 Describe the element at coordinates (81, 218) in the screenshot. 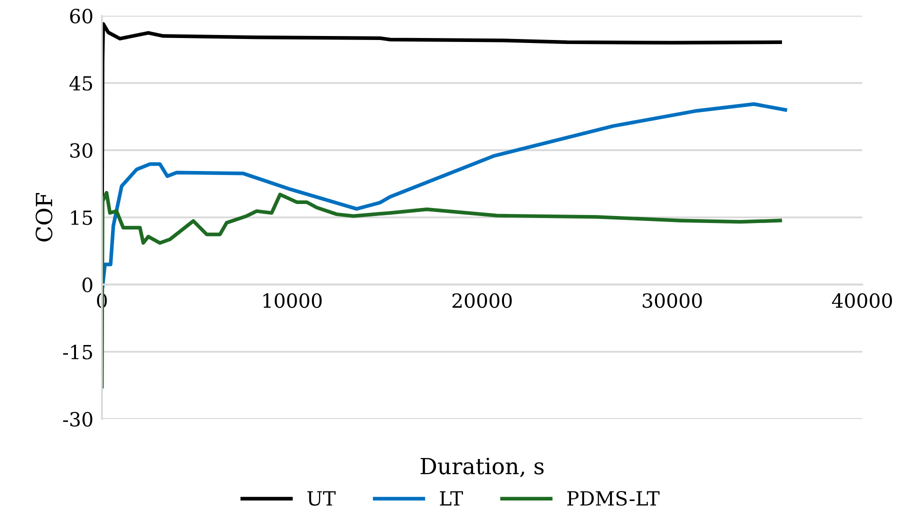

I see `y-tick-label: 15` at that location.